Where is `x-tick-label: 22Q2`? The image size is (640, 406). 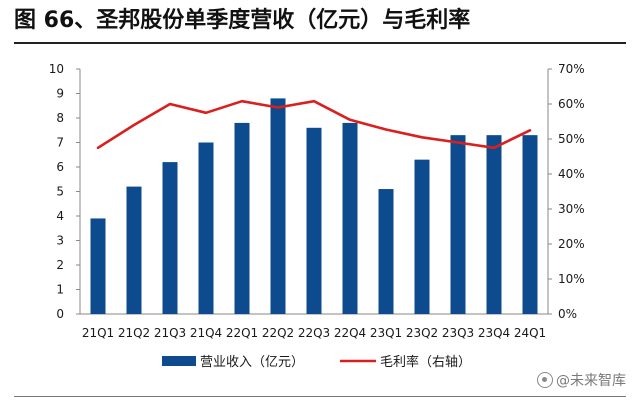 x-tick-label: 22Q2 is located at coordinates (278, 333).